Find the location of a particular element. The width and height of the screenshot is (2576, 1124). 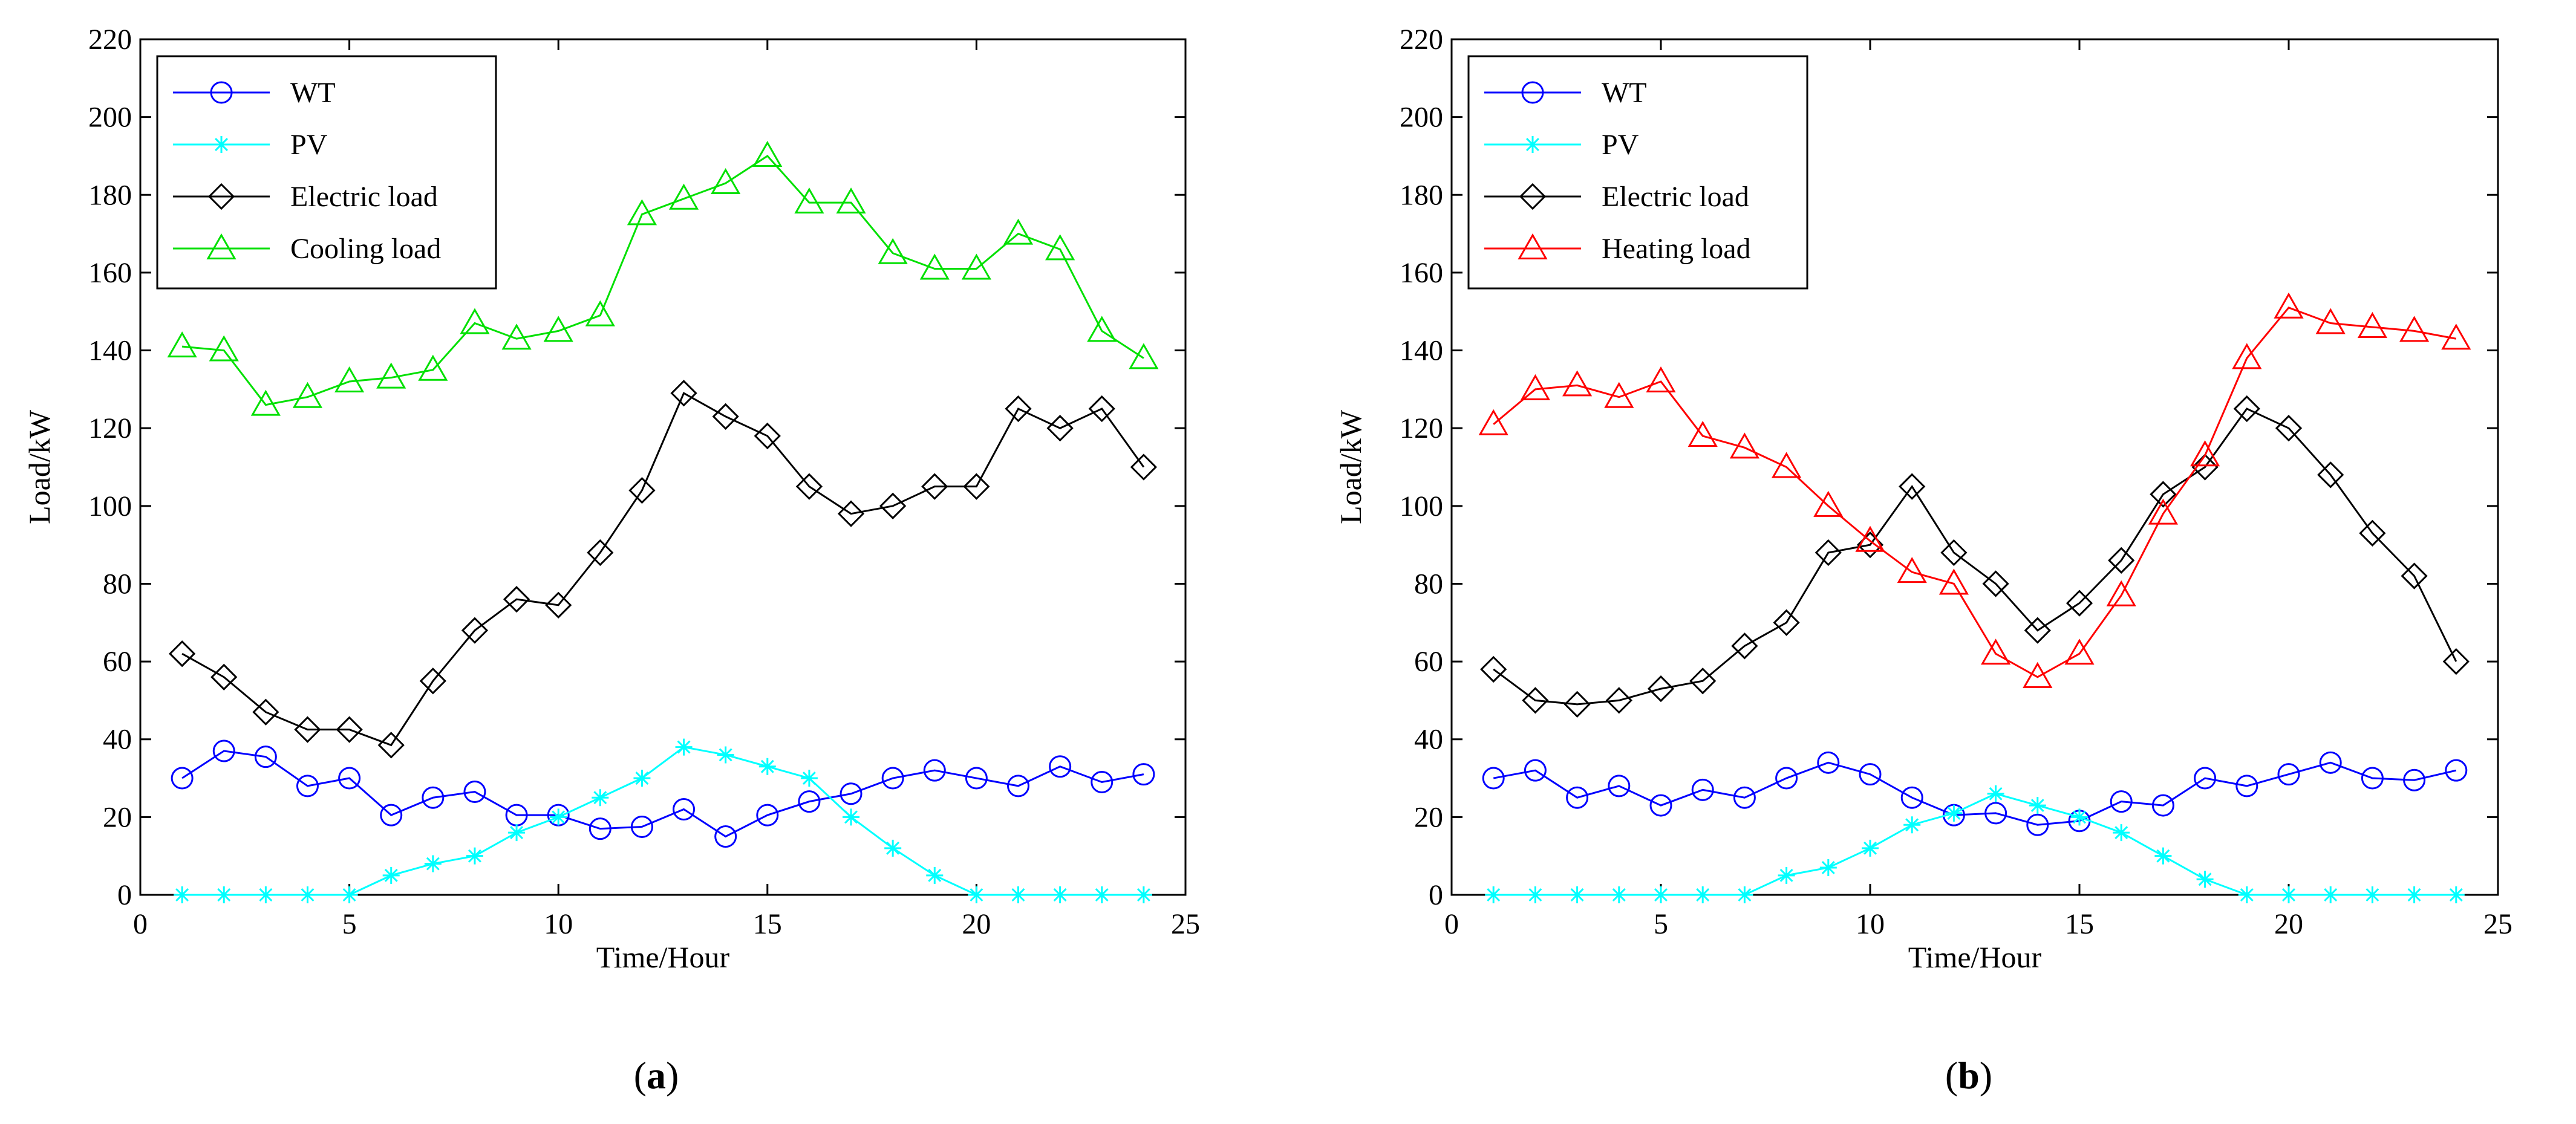

panel-label-a: (a) is located at coordinates (656, 1075).